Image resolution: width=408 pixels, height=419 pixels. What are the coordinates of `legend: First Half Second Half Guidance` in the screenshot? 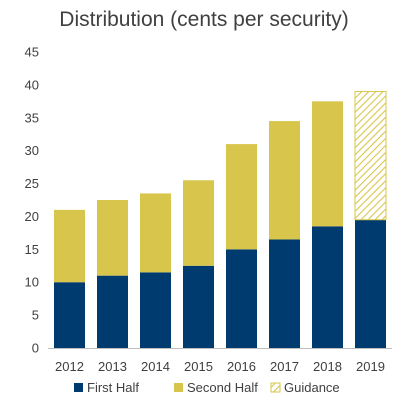 It's located at (207, 387).